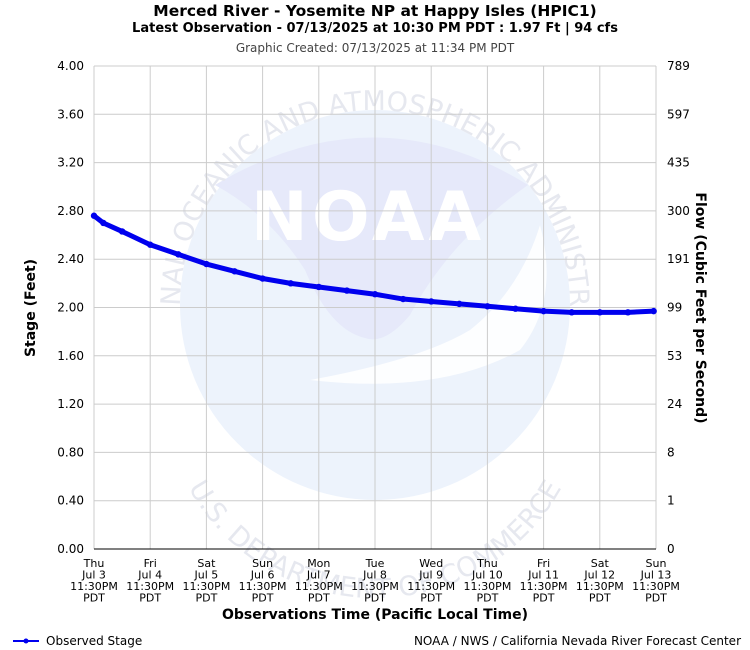 The image size is (750, 650). I want to click on x-tick-label: Tue Jul 8 11:30PM PDT, so click(375, 581).